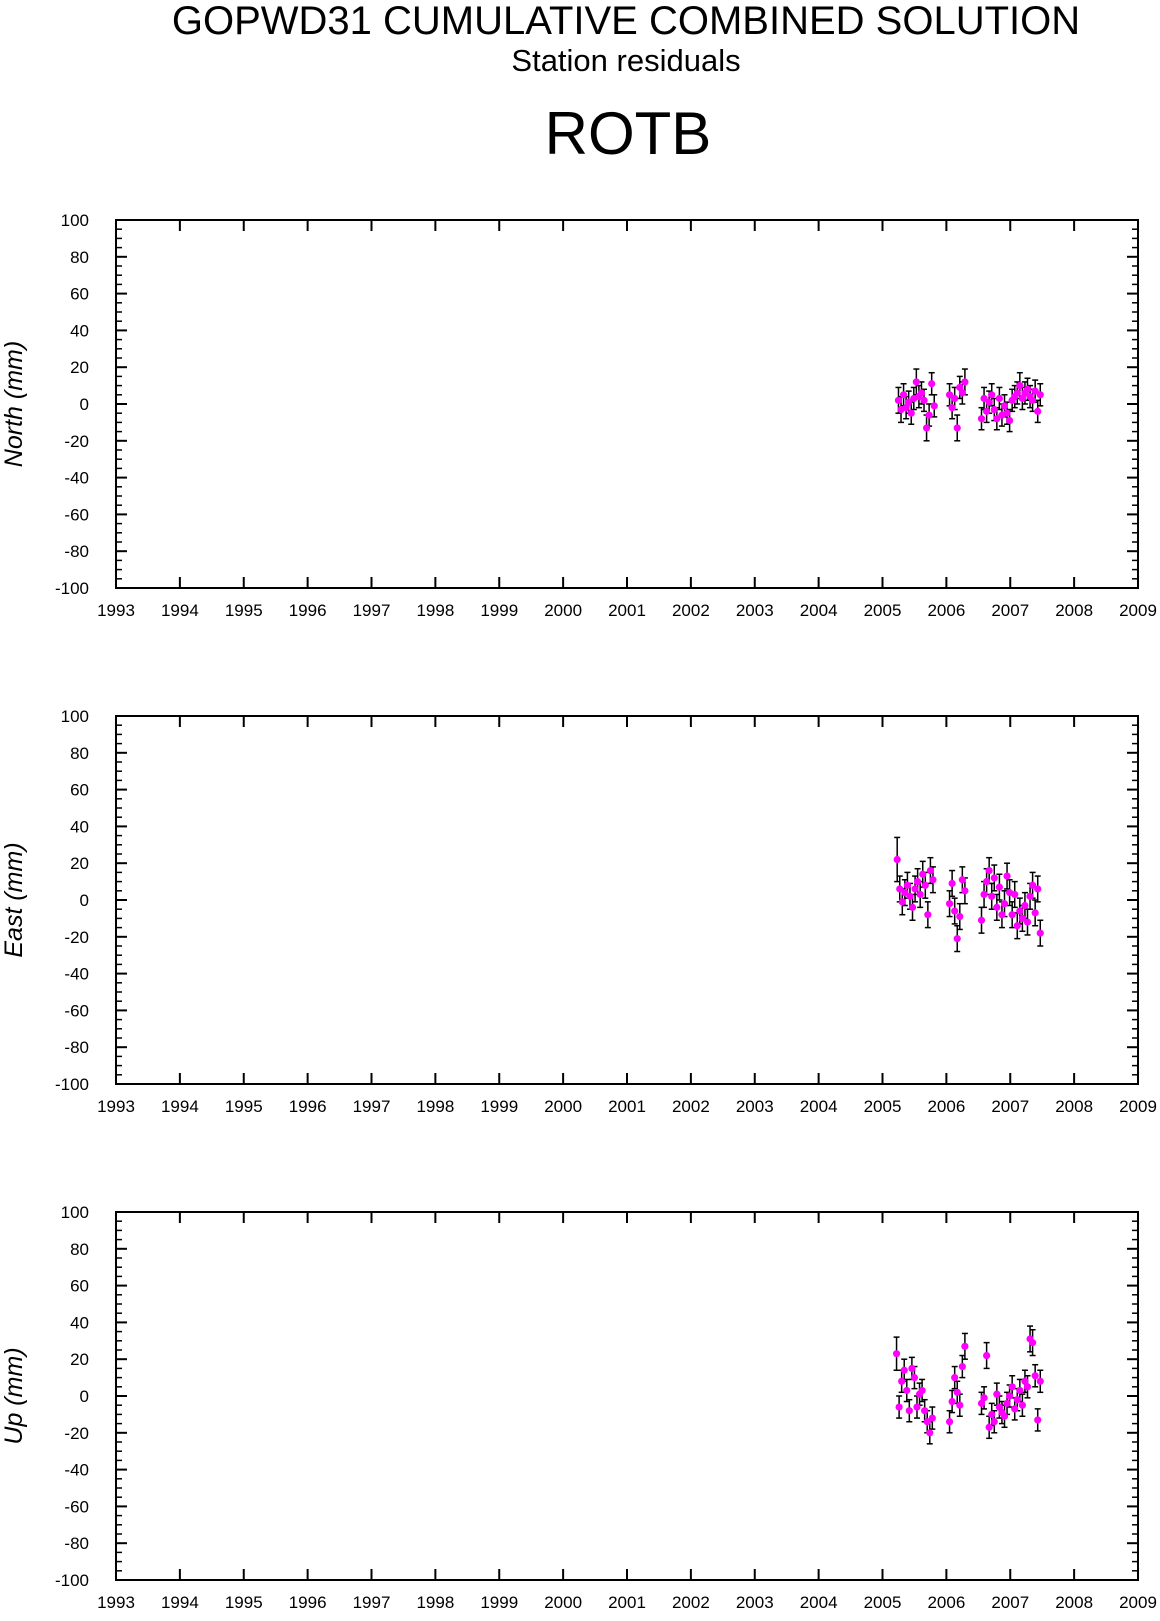 This screenshot has width=1160, height=1621. What do you see at coordinates (79, 294) in the screenshot?
I see `north-y-tick-label: 60` at bounding box center [79, 294].